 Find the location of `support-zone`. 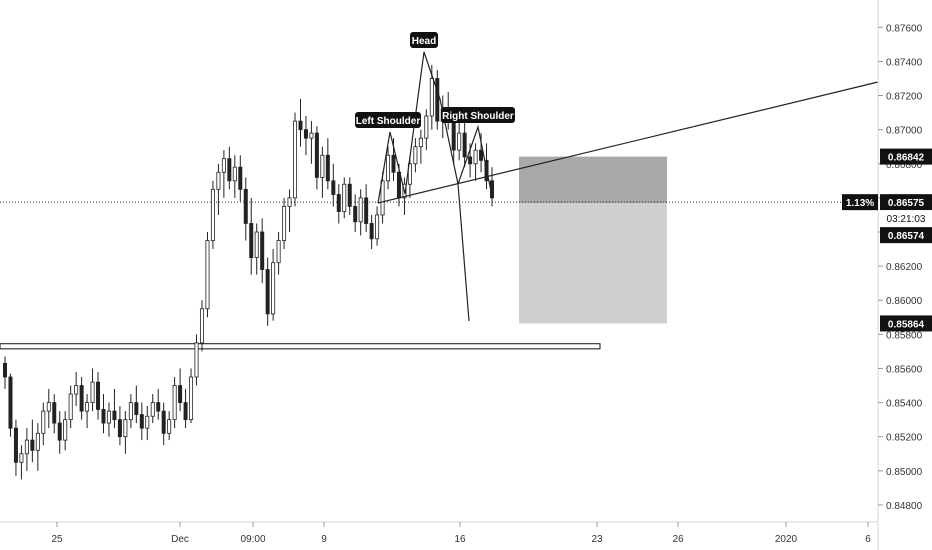

support-zone is located at coordinates (300, 346).